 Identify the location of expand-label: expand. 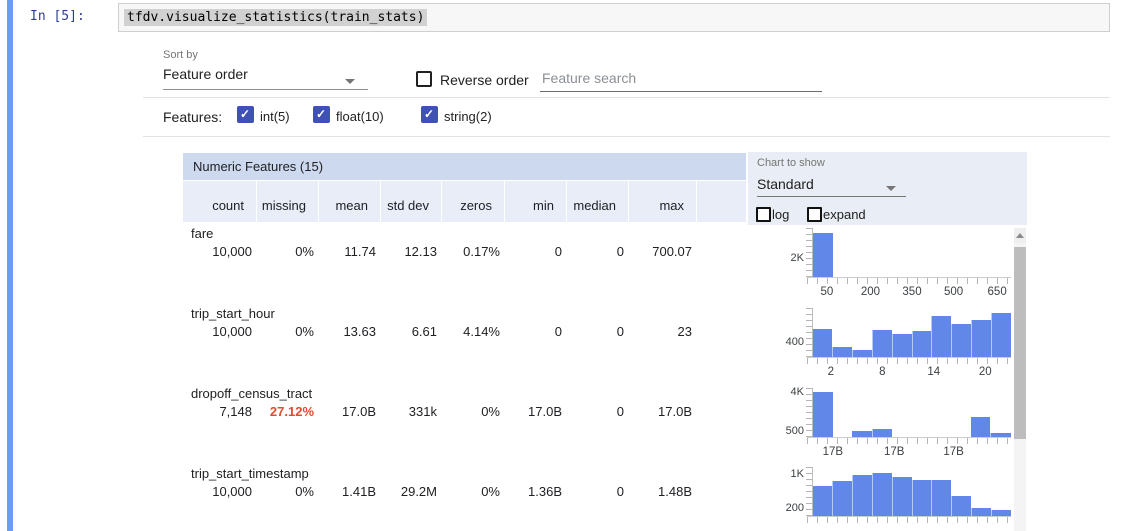
(844, 214).